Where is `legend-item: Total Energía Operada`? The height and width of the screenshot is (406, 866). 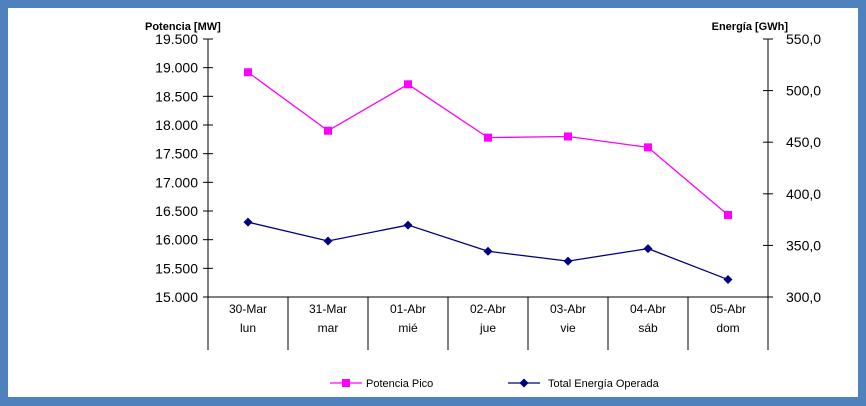 legend-item: Total Energía Operada is located at coordinates (584, 384).